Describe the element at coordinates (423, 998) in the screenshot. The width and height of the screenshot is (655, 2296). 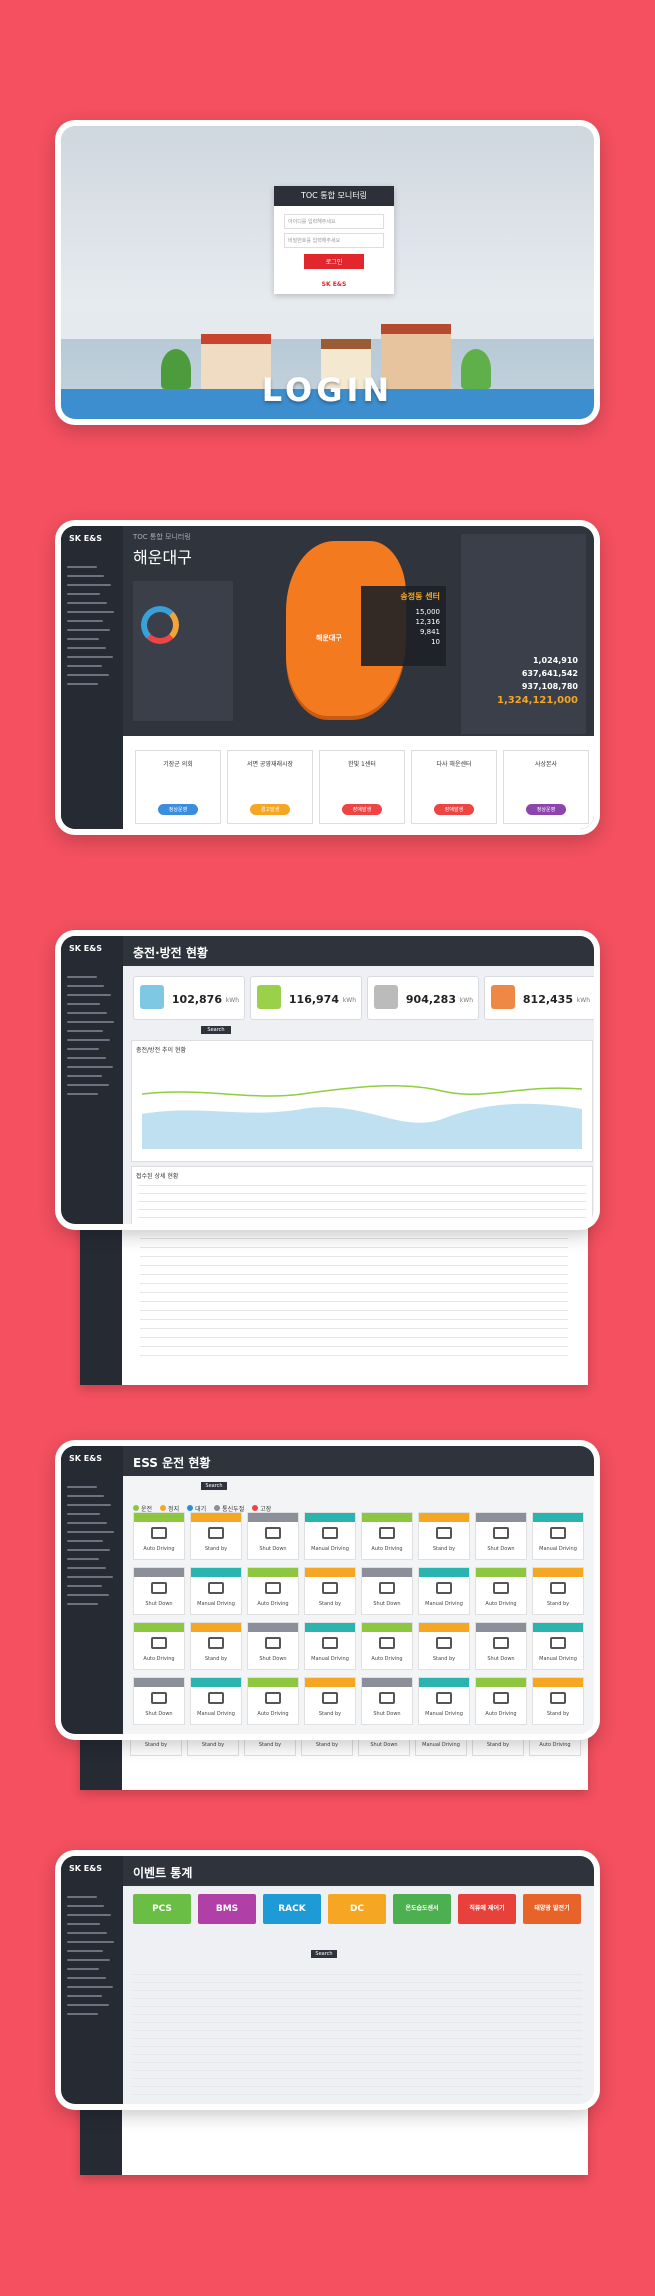
I see `kpi-card: 904,283 kWh` at that location.